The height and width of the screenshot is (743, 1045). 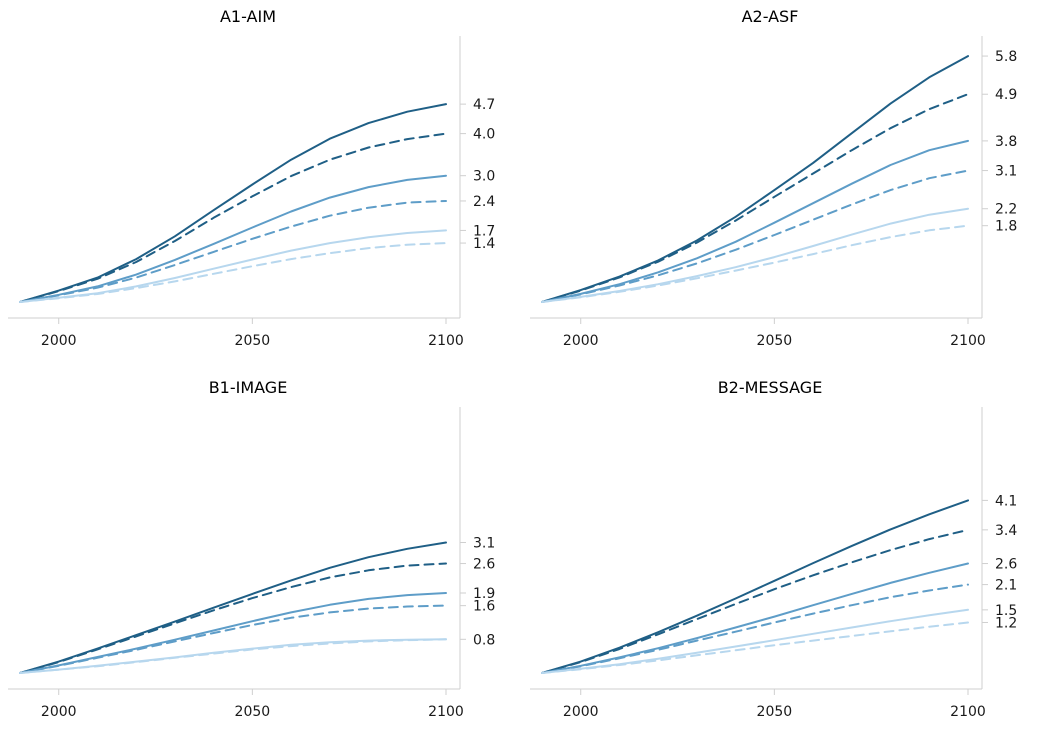 What do you see at coordinates (484, 231) in the screenshot?
I see `y-tick-label-1.7: 1.7` at bounding box center [484, 231].